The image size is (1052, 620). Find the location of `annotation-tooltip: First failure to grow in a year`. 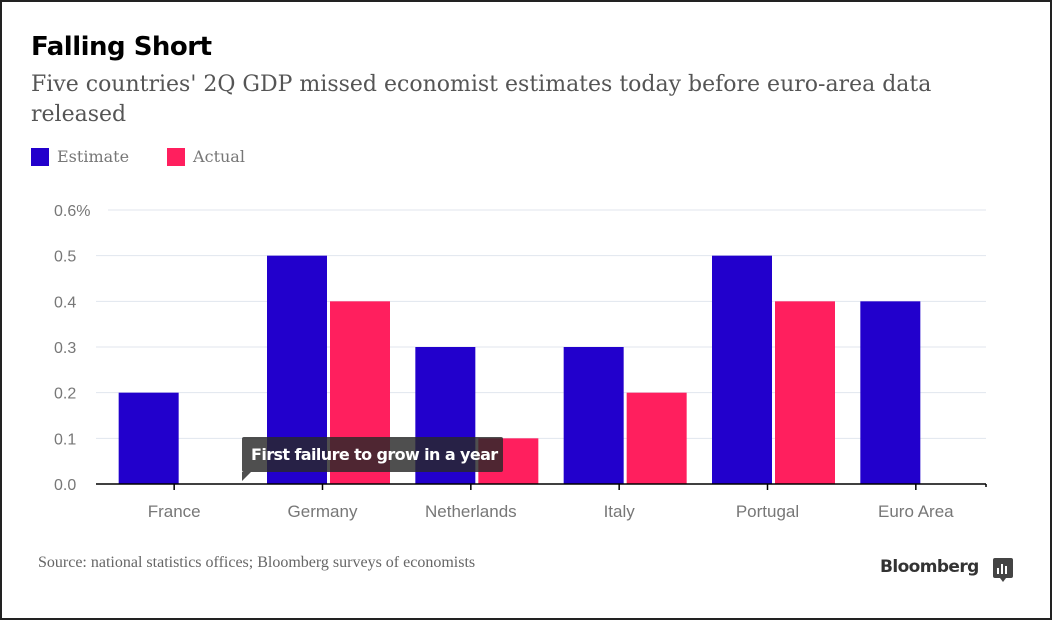

annotation-tooltip: First failure to grow in a year is located at coordinates (372, 459).